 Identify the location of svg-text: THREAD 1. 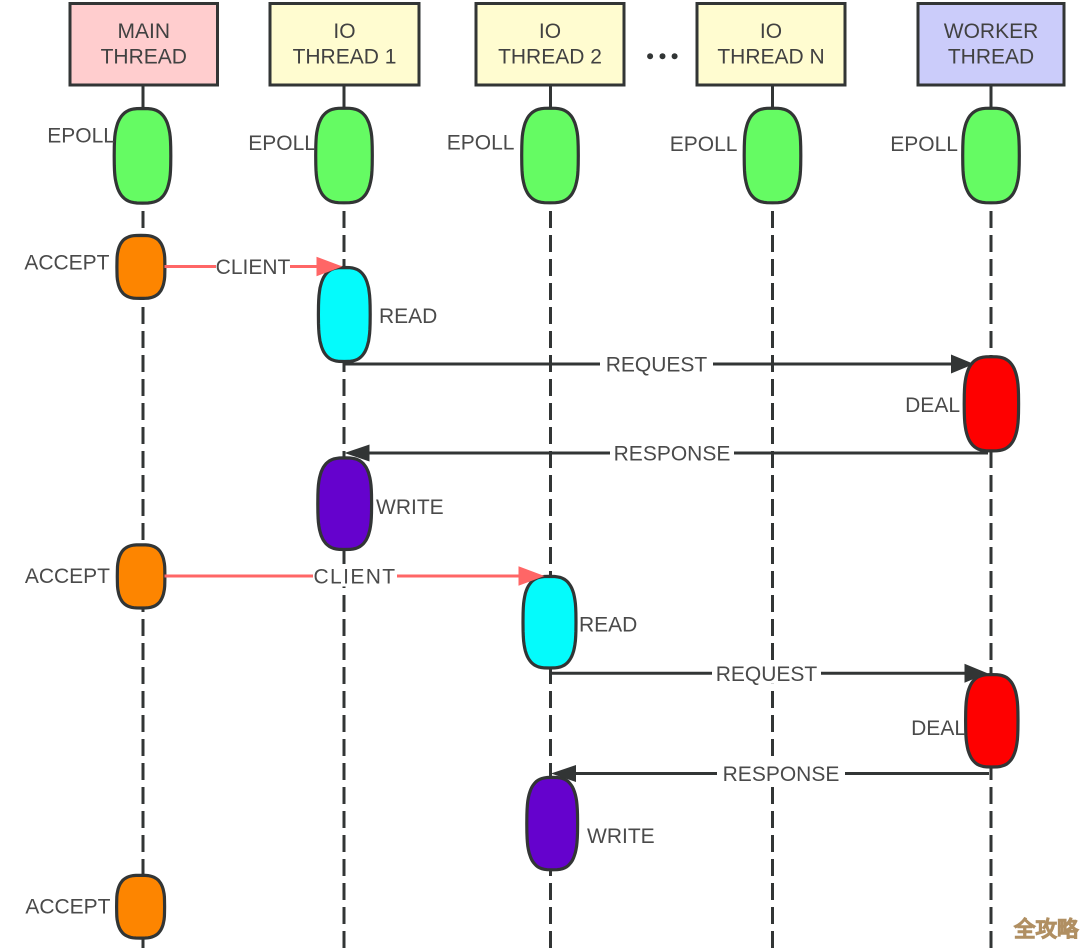
(345, 57).